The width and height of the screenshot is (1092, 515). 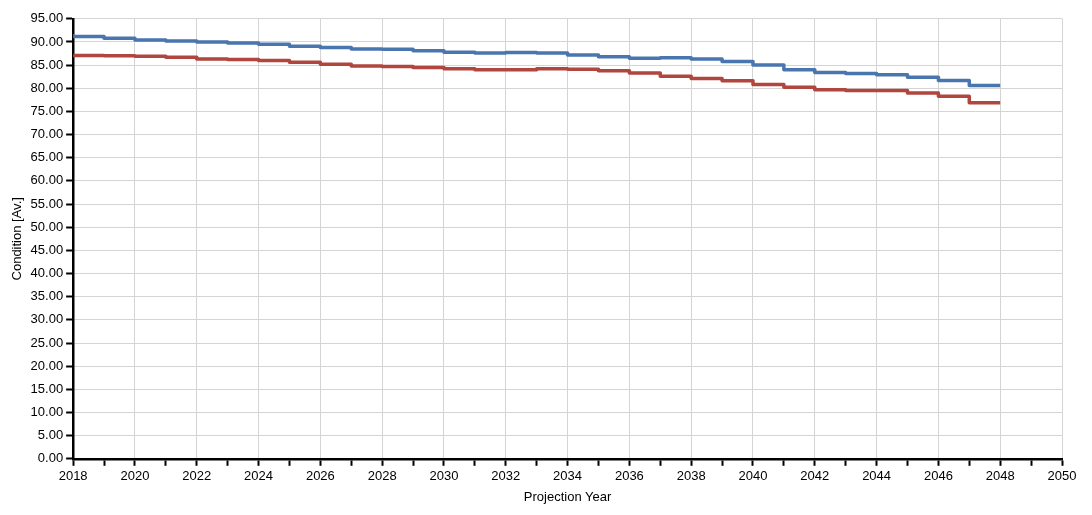 I want to click on x-tick-label: 2050, so click(x=1062, y=476).